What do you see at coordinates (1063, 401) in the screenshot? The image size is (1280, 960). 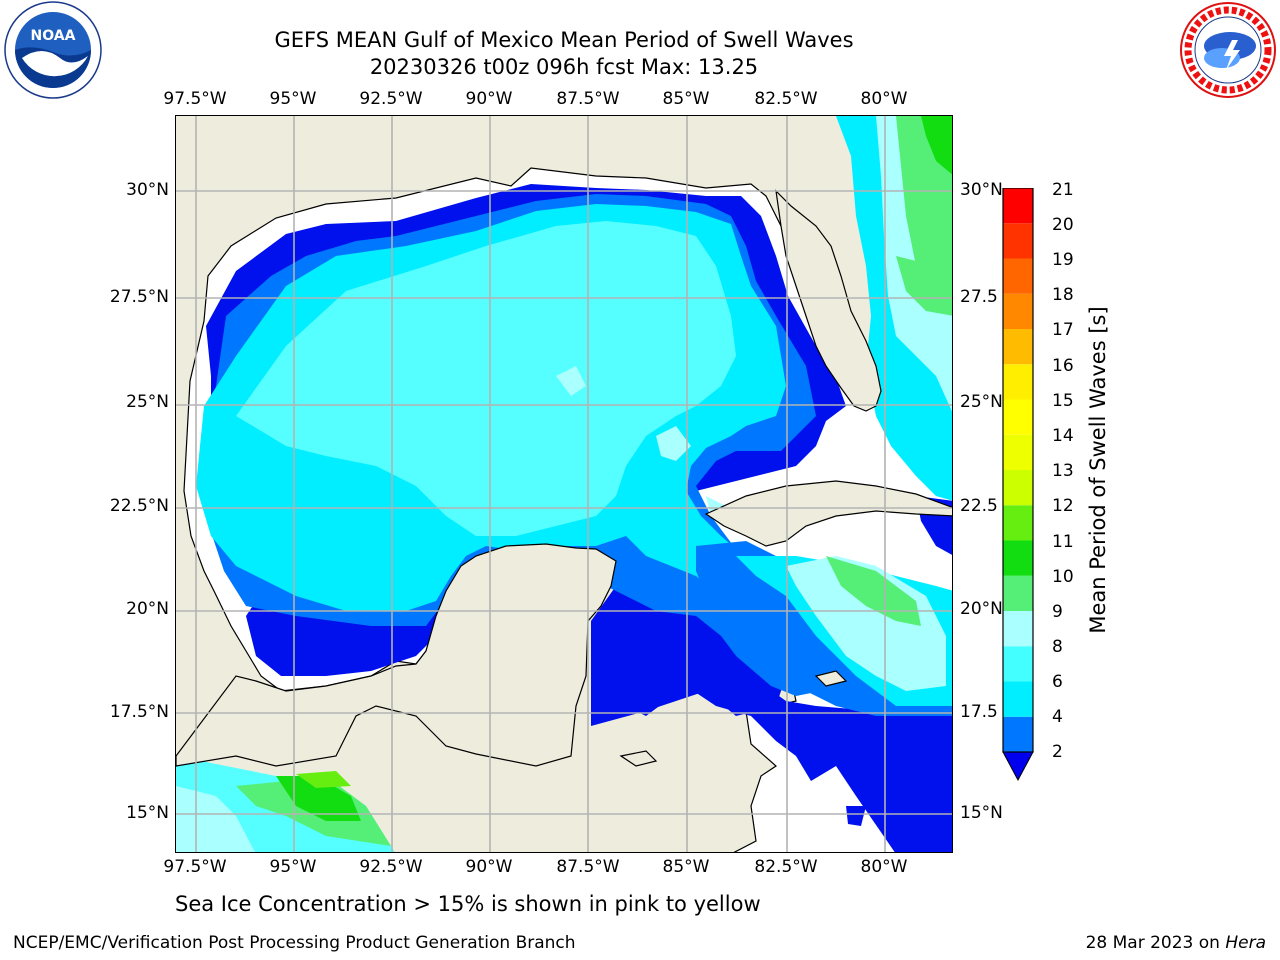 I see `colorbar-tick-label: 15` at bounding box center [1063, 401].